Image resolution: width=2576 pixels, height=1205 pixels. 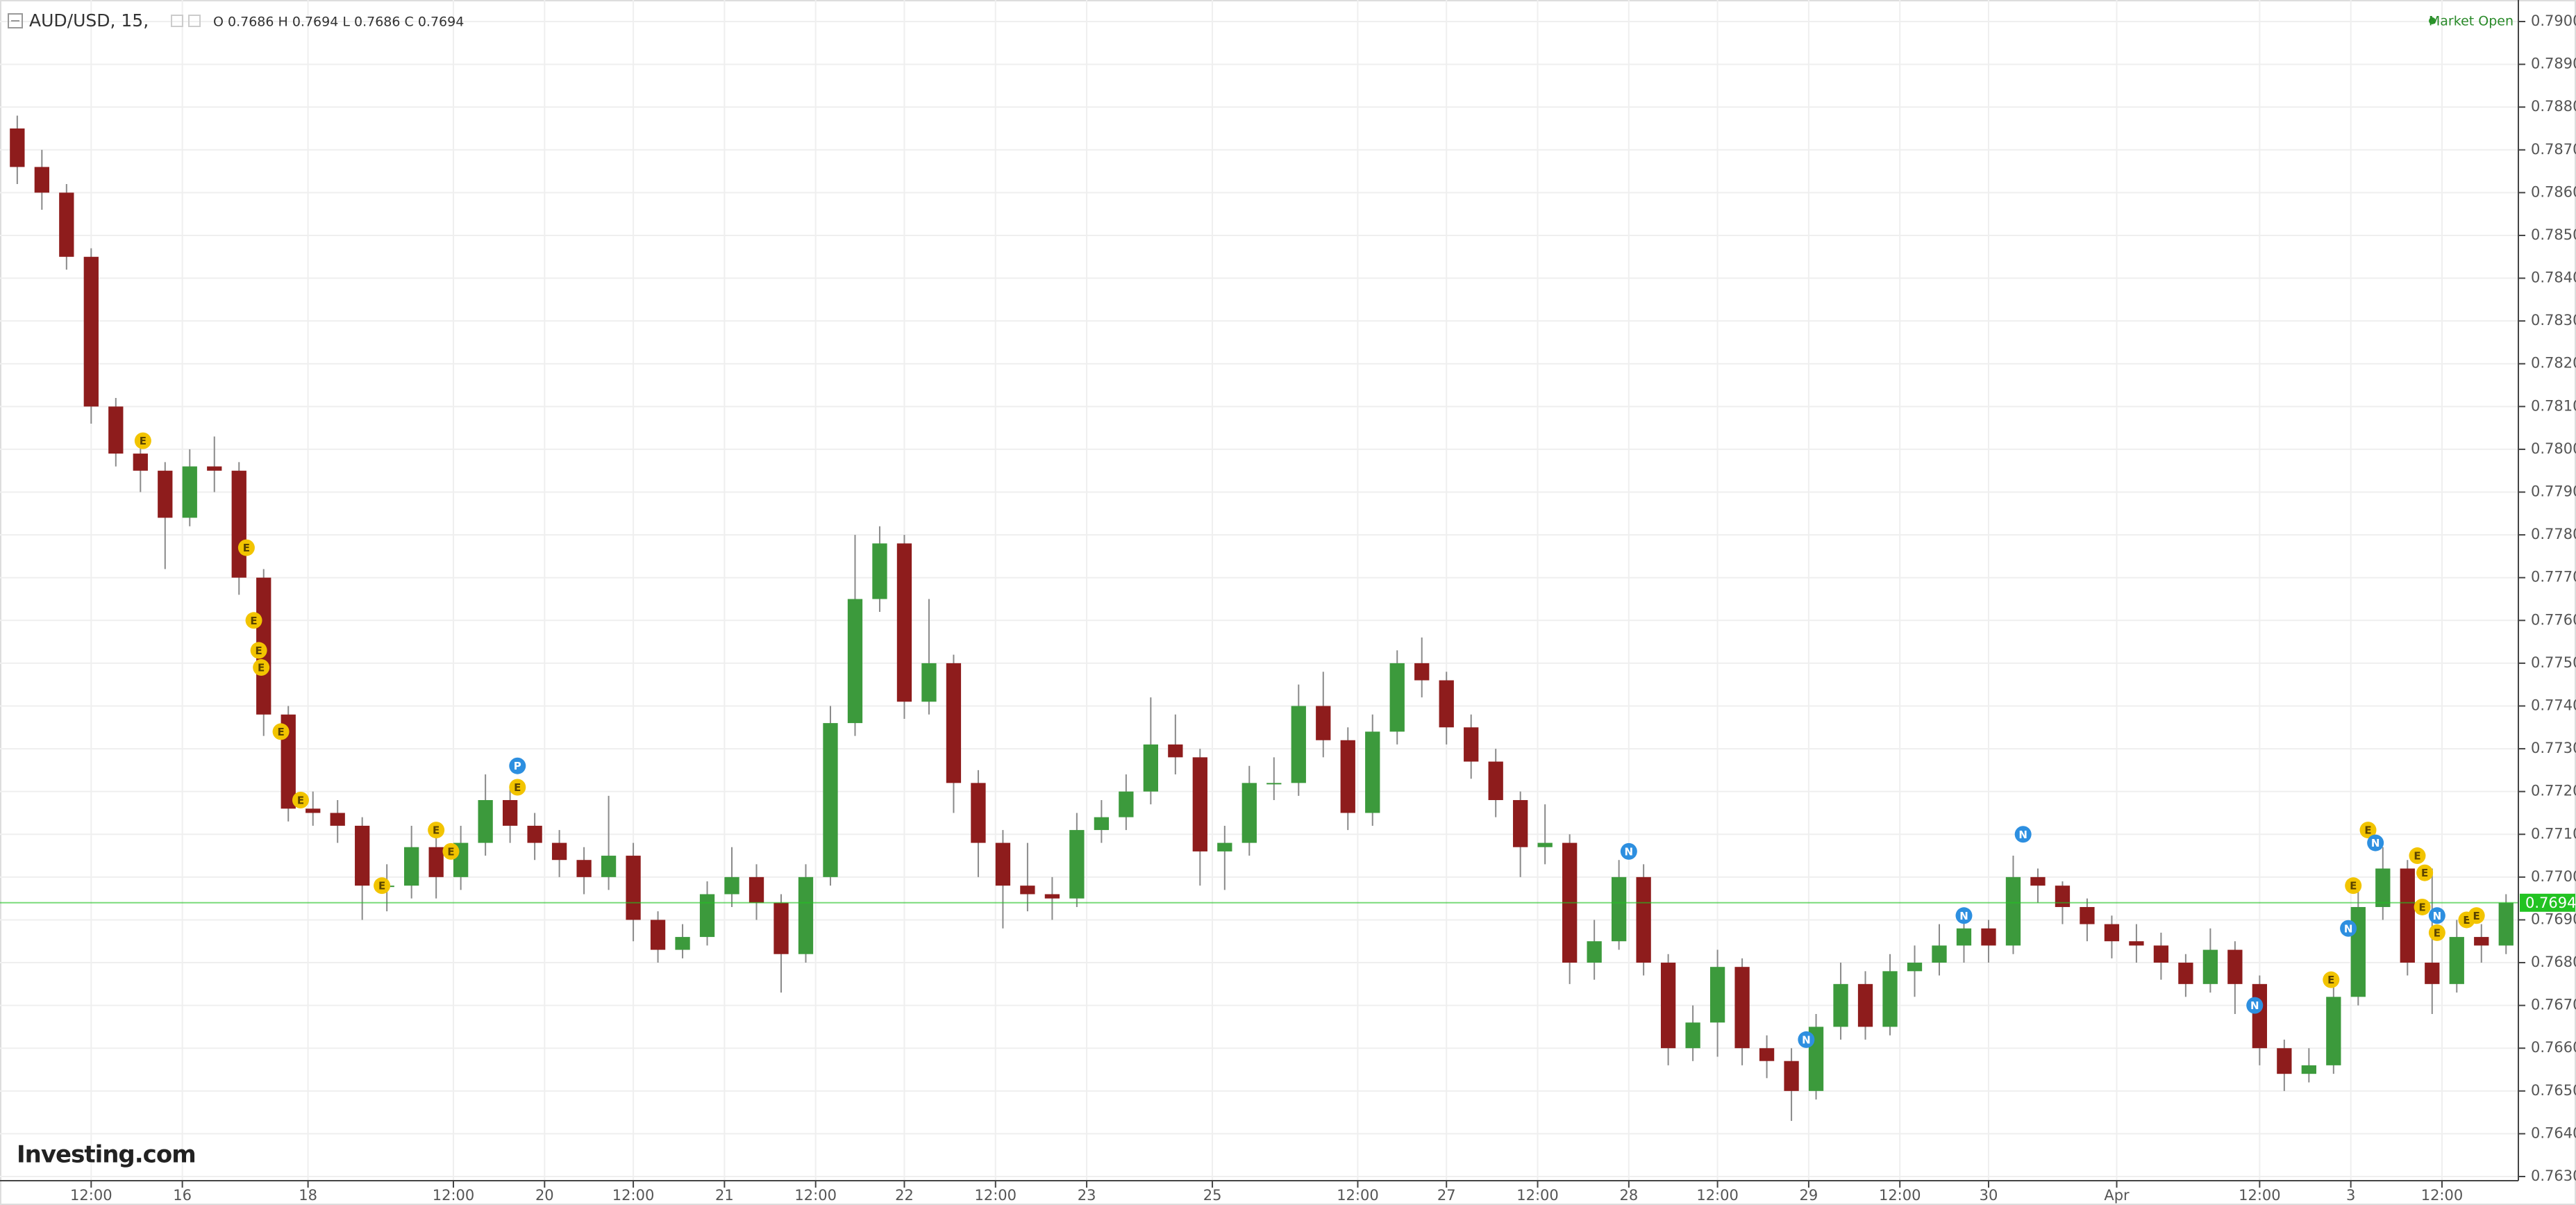 What do you see at coordinates (194, 21) in the screenshot?
I see `close-icon` at bounding box center [194, 21].